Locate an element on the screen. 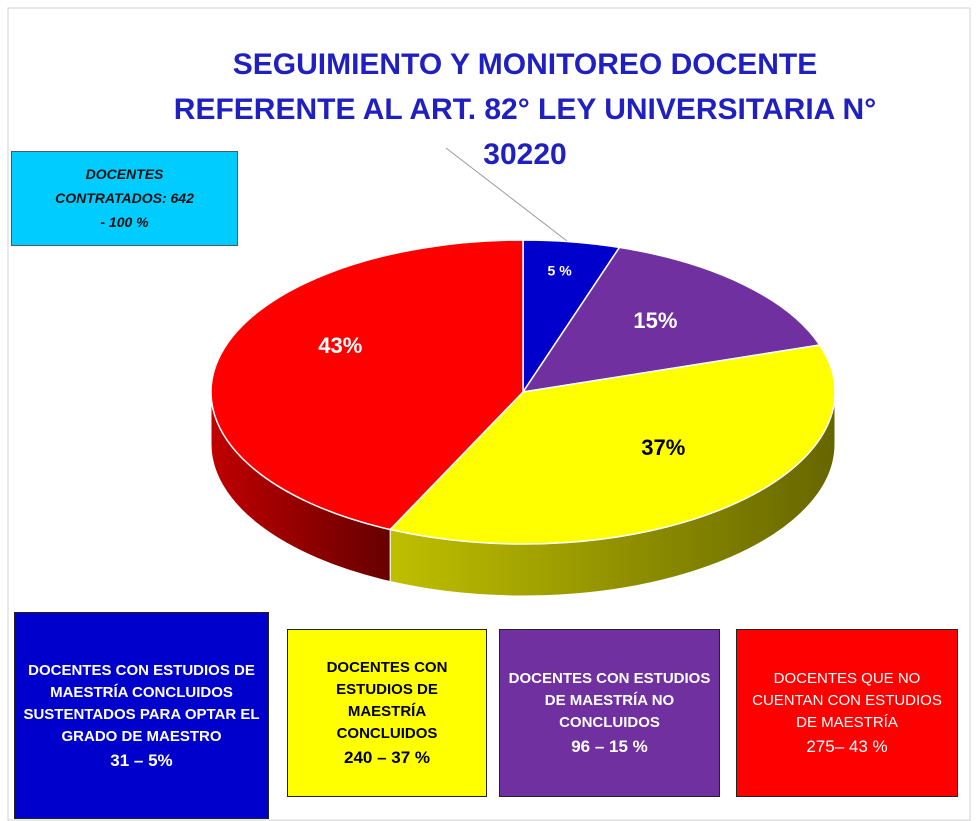 This screenshot has height=821, width=977. data-label: 5 % is located at coordinates (560, 271).